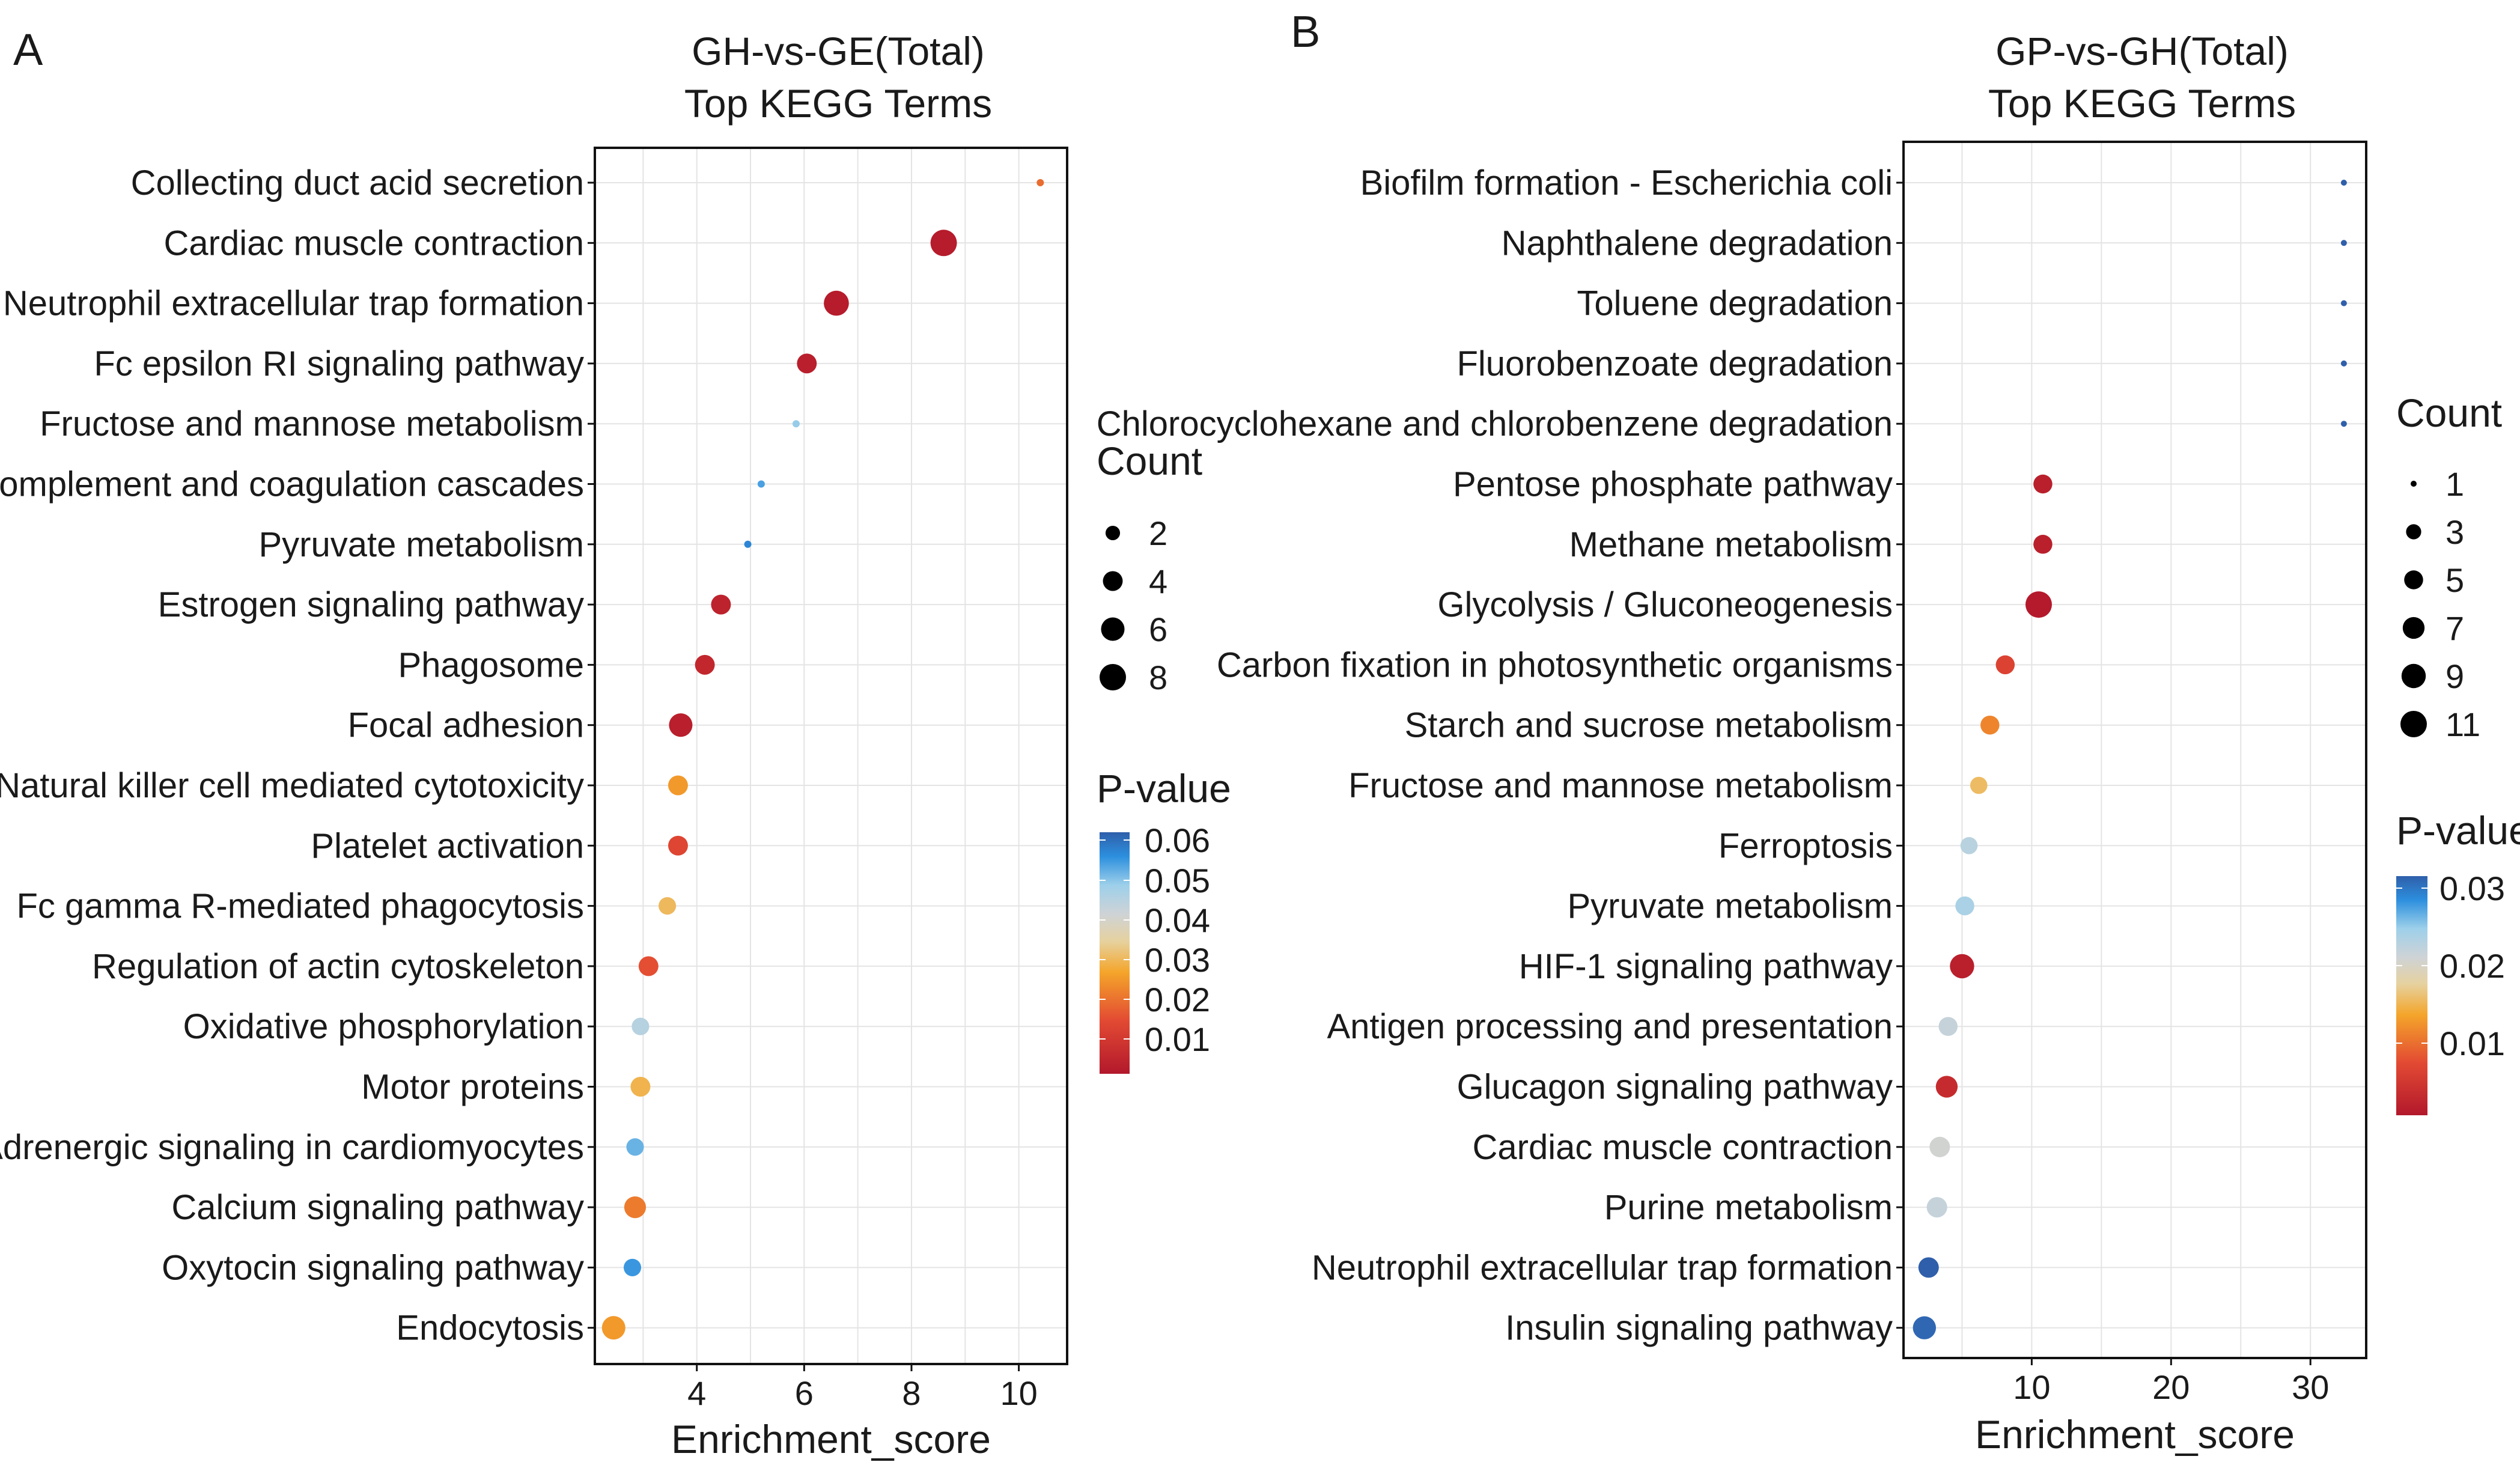 Image resolution: width=2520 pixels, height=1480 pixels. I want to click on term-label: Naphthalene degradation, so click(1697, 243).